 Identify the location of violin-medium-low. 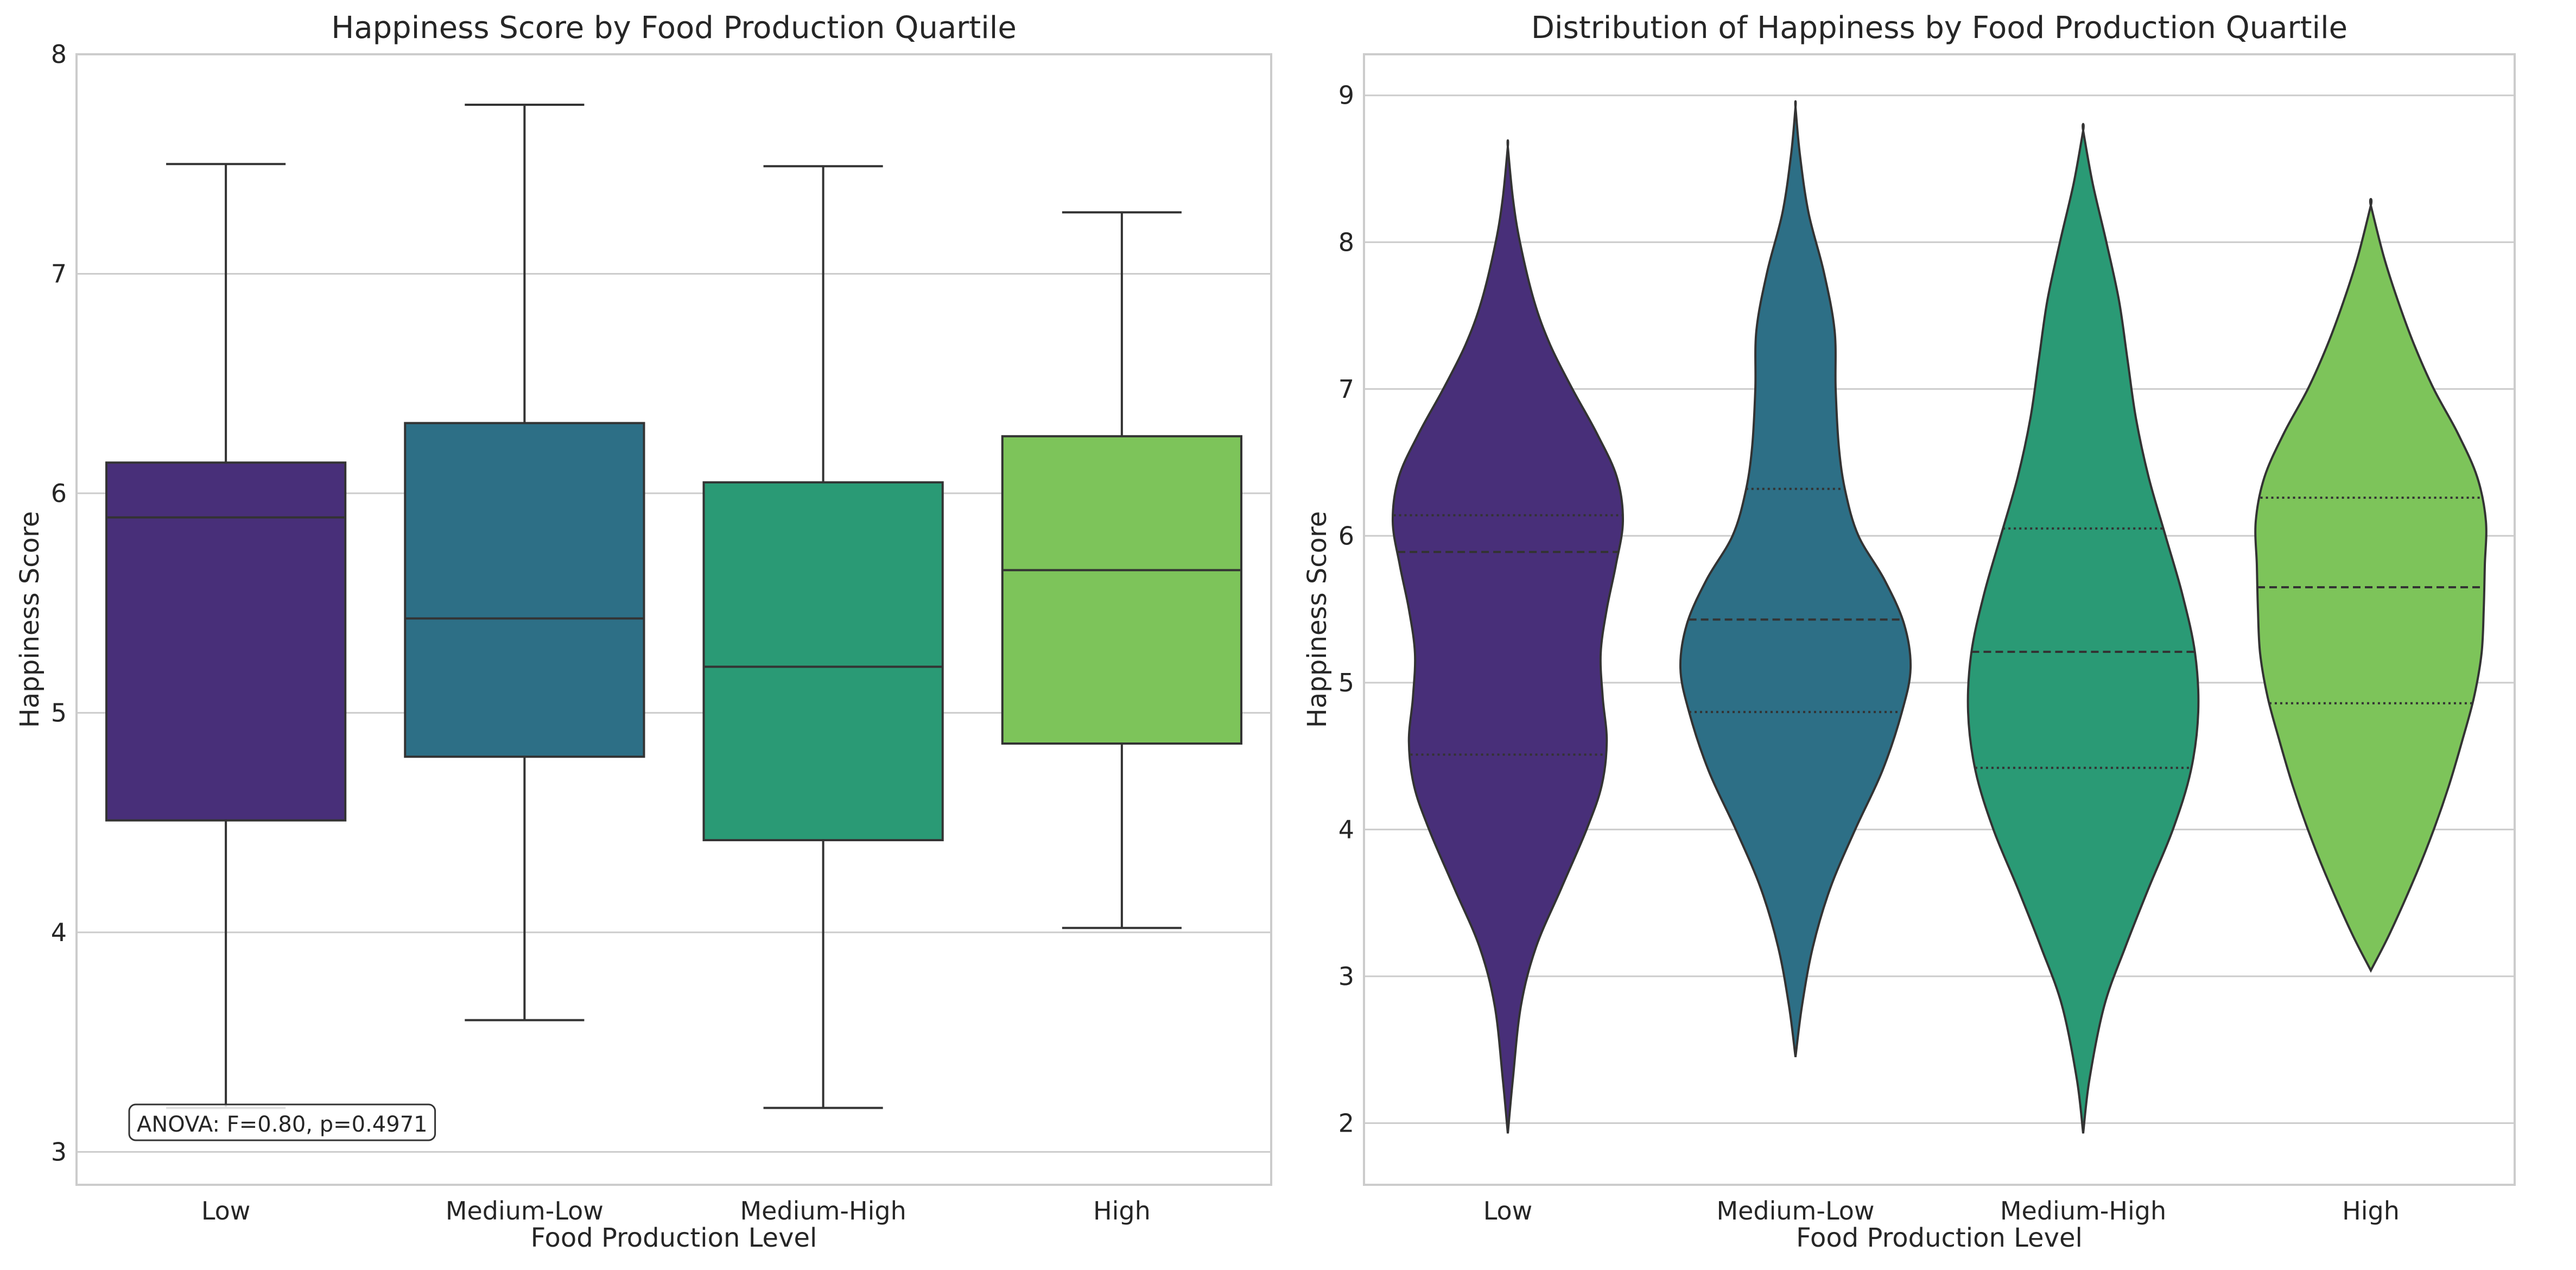
(1795, 578).